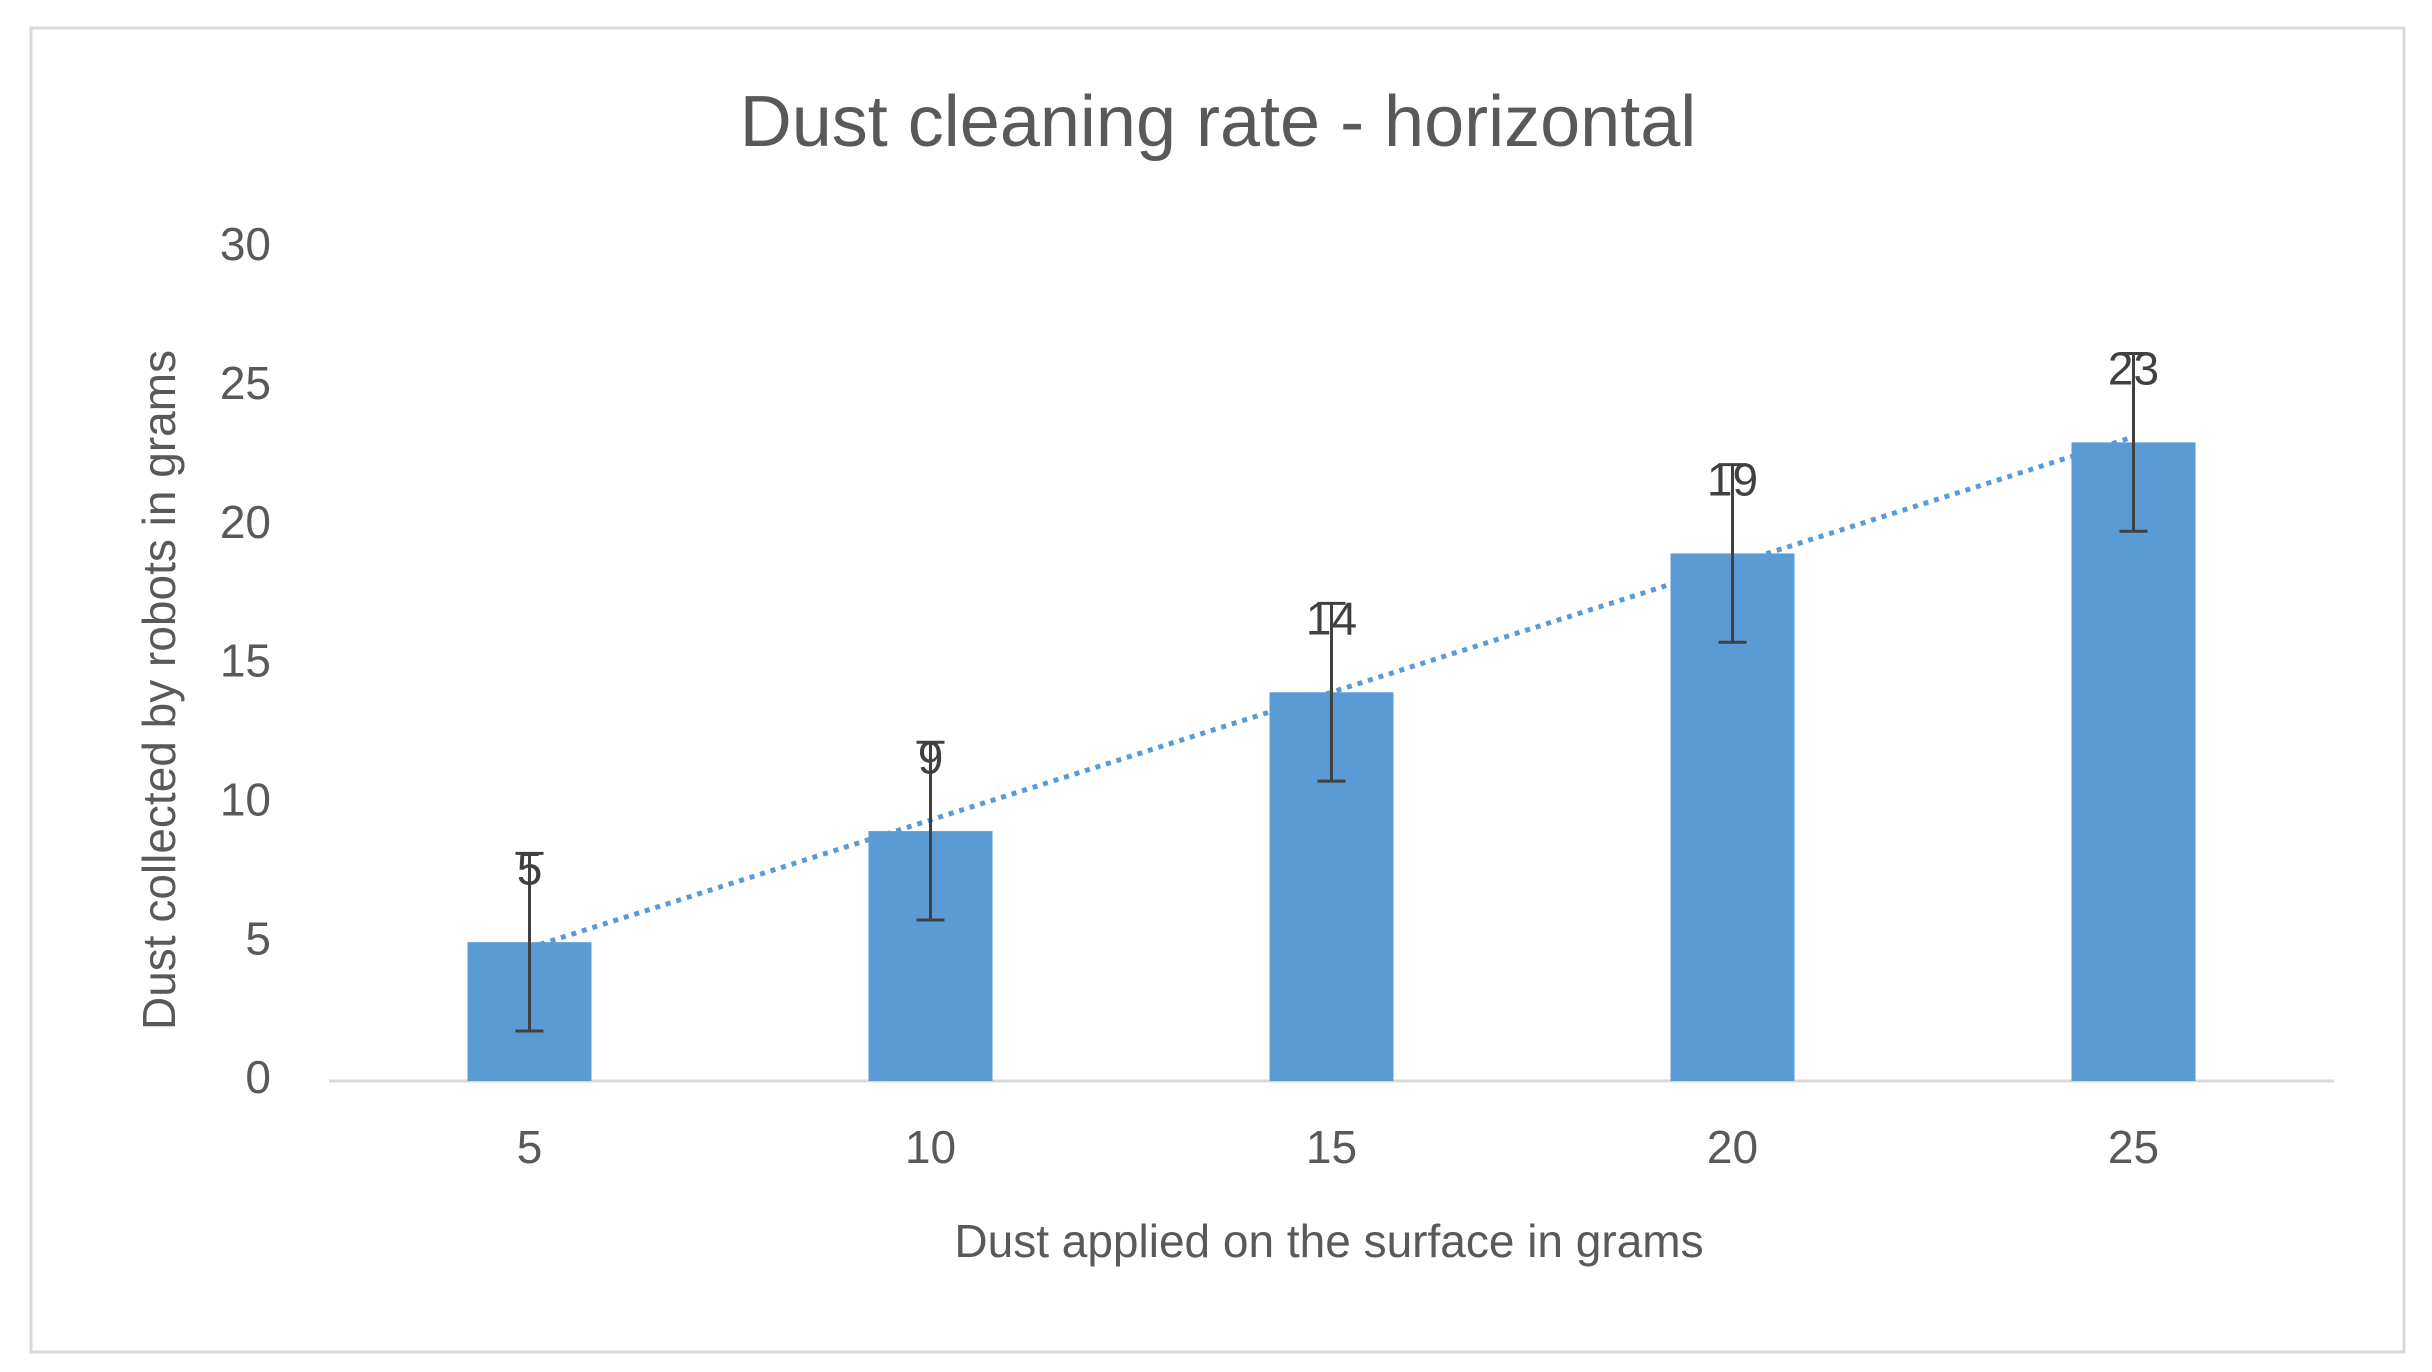 This screenshot has height=1372, width=2432. Describe the element at coordinates (930, 1147) in the screenshot. I see `x-tick-label: 10` at that location.